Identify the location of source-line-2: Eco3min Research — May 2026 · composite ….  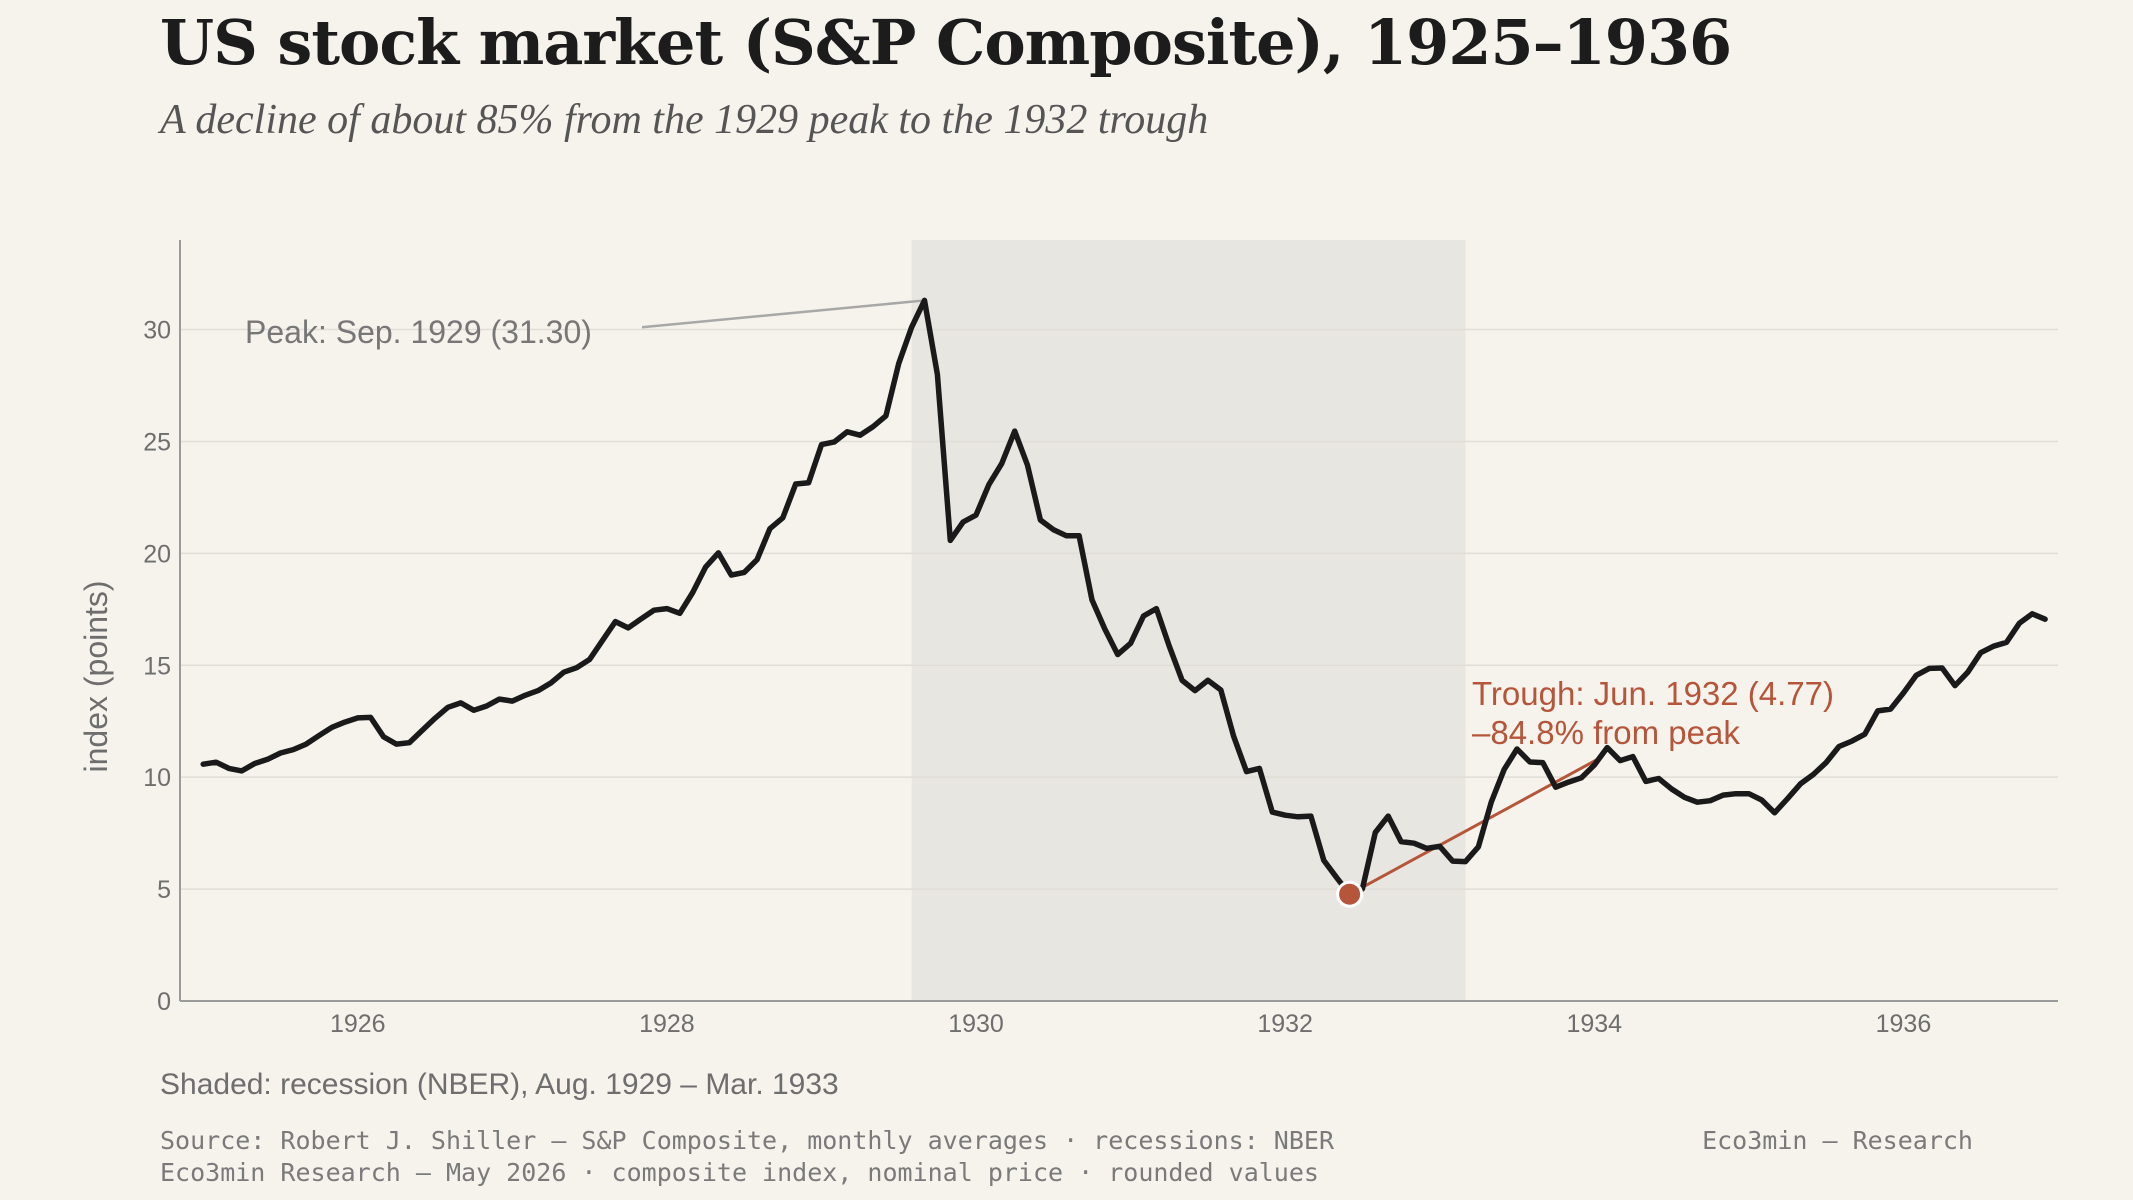
(739, 1172).